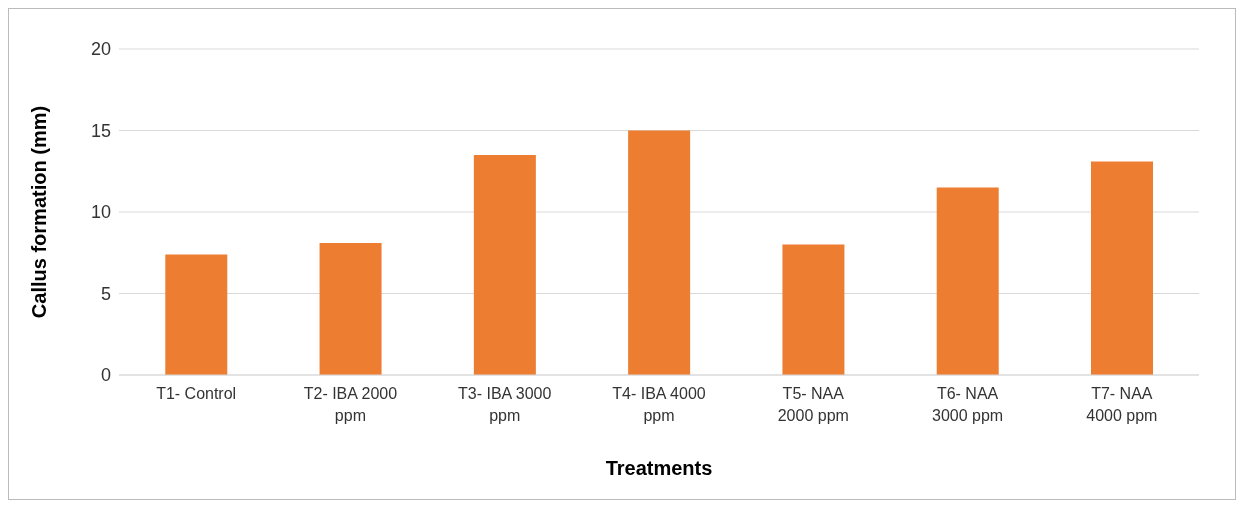 The width and height of the screenshot is (1244, 508). What do you see at coordinates (100, 49) in the screenshot?
I see `y-tick-label: 20` at bounding box center [100, 49].